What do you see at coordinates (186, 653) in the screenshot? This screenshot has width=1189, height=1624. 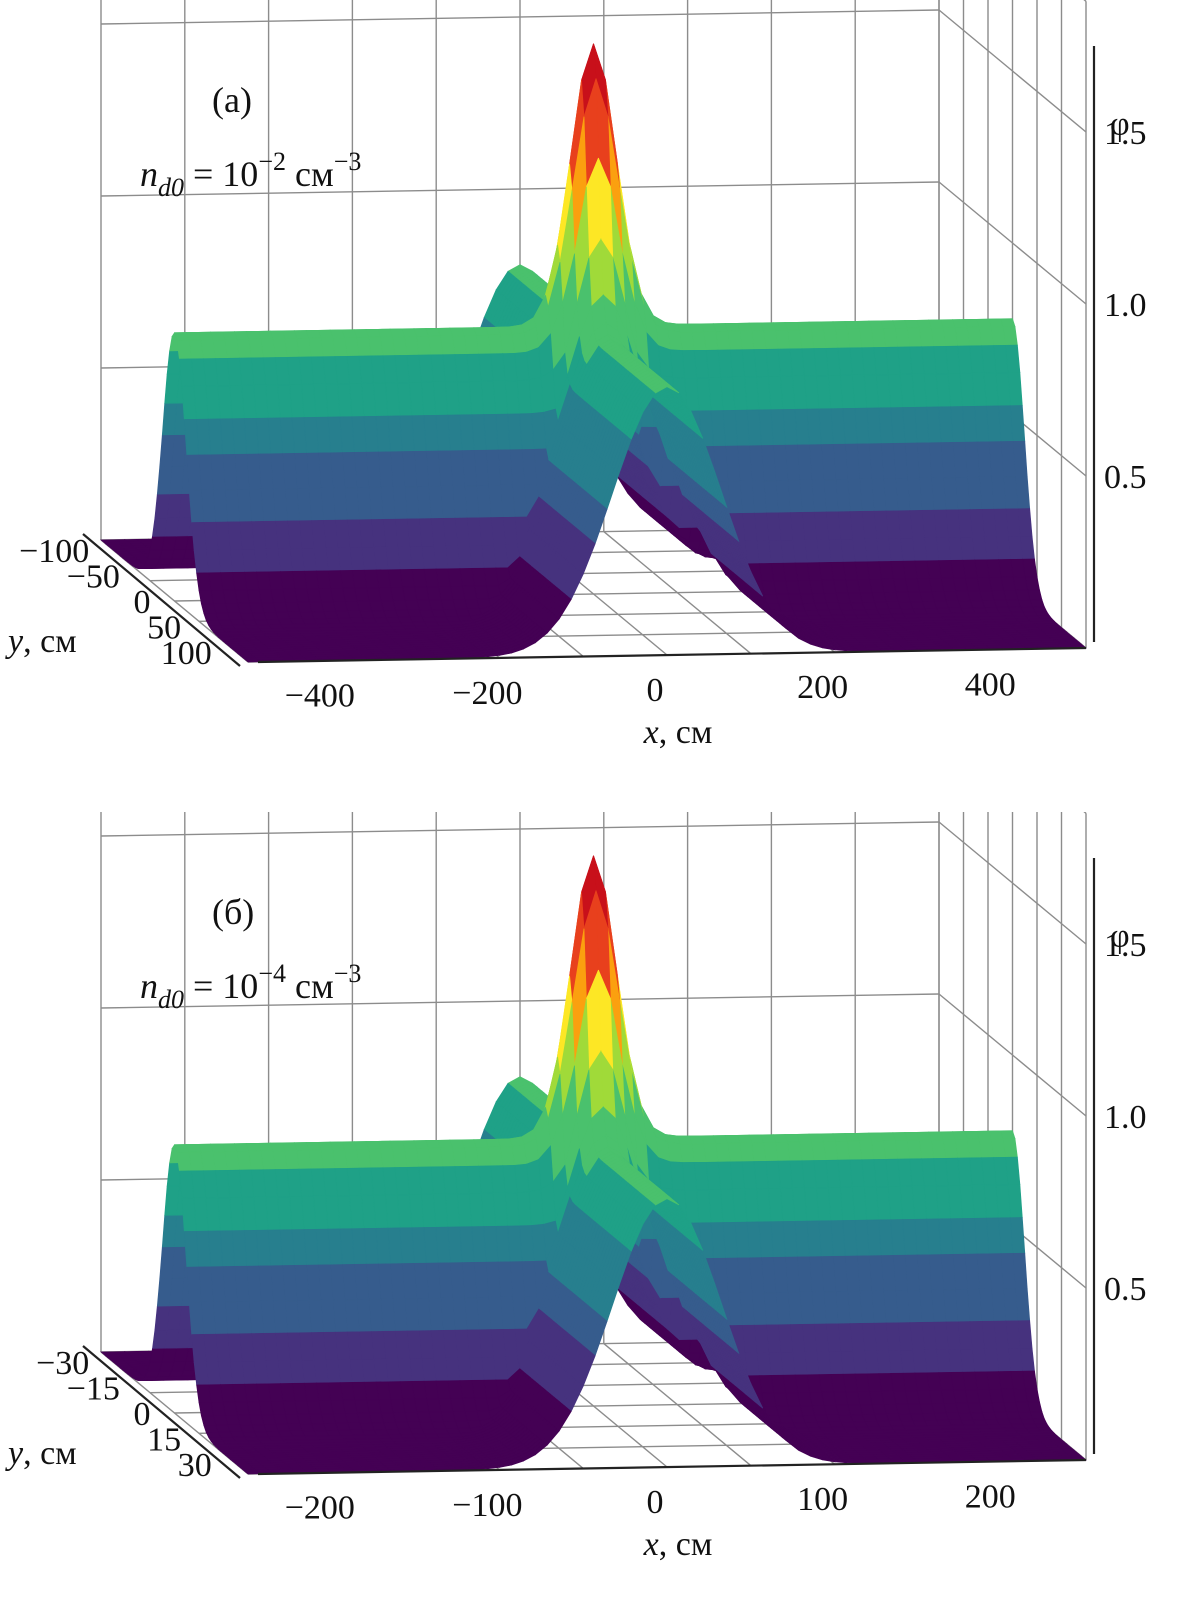 I see `y-tick-label: 100` at bounding box center [186, 653].